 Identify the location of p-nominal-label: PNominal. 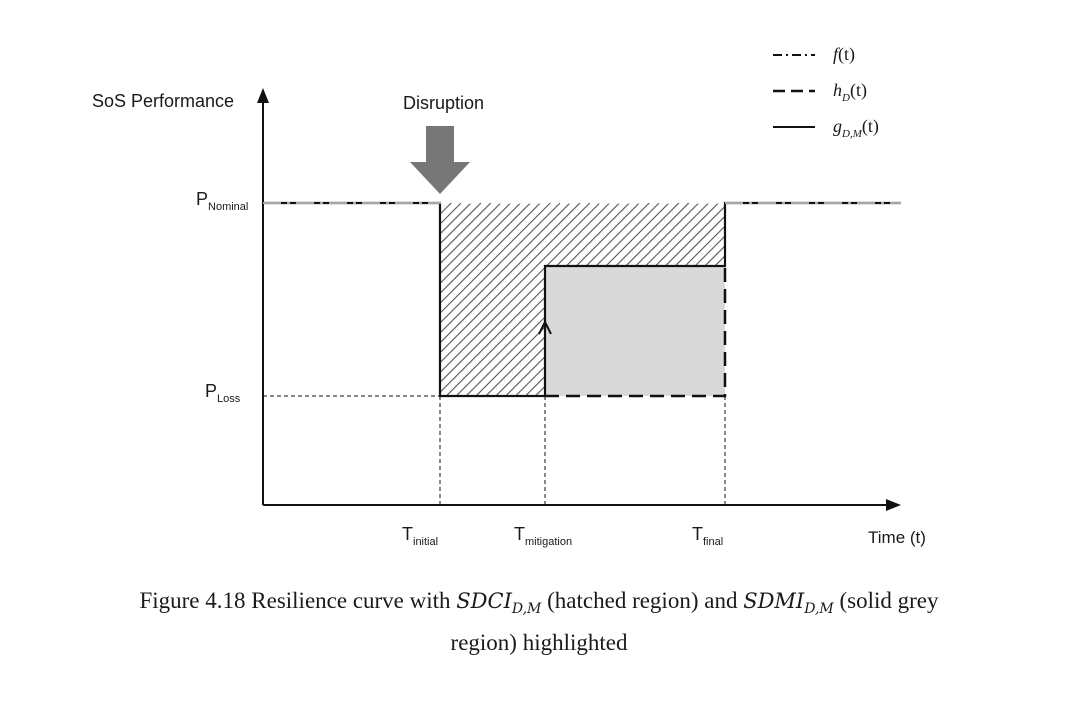
(222, 201).